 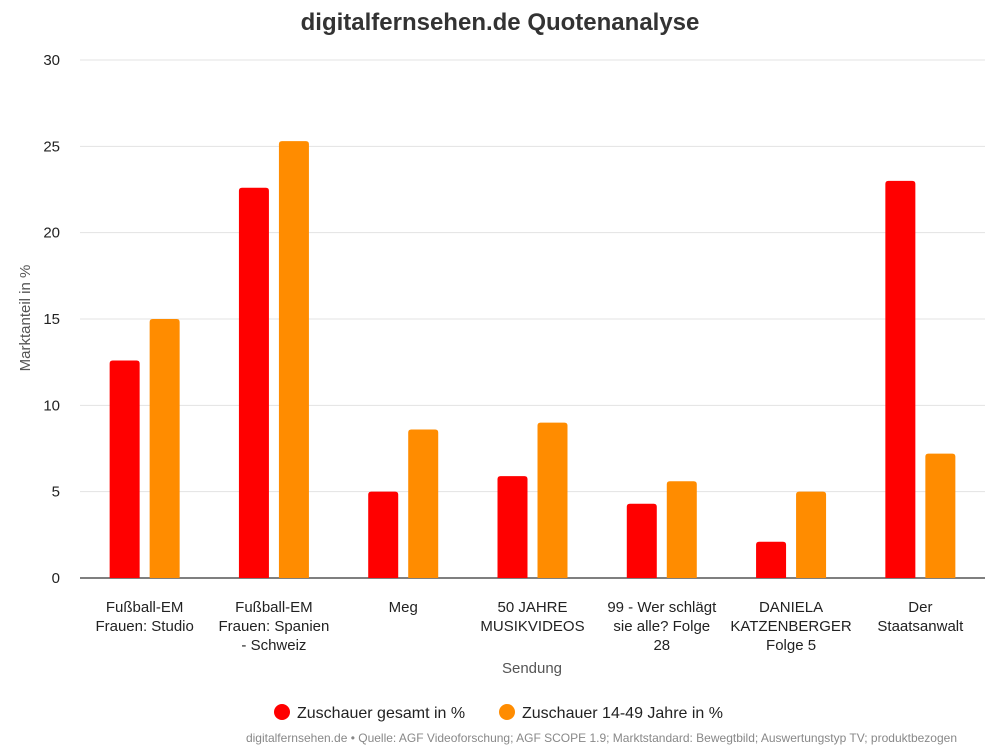 What do you see at coordinates (56, 578) in the screenshot?
I see `y-tick-label: 0` at bounding box center [56, 578].